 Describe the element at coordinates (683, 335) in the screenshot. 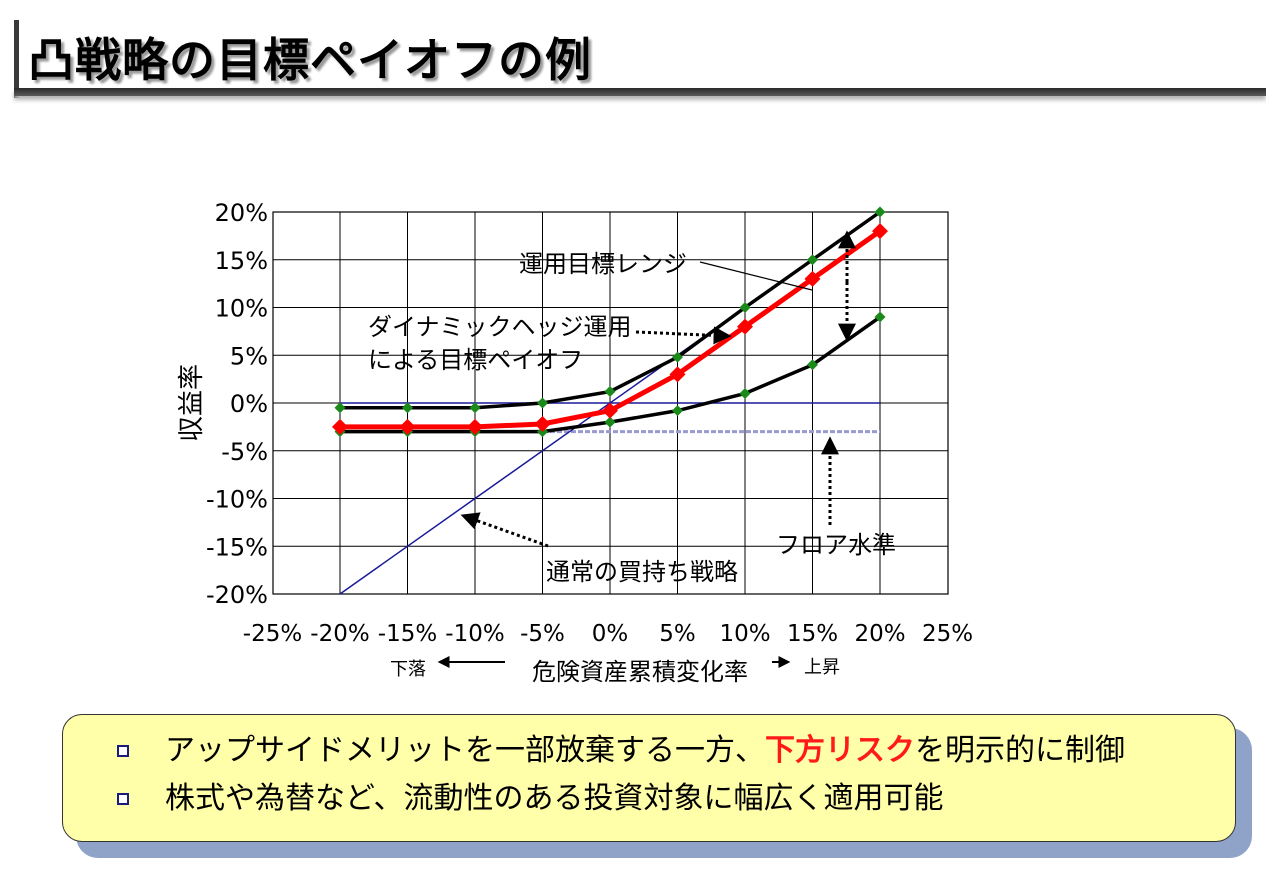

I see `target-pointer-arrow` at that location.